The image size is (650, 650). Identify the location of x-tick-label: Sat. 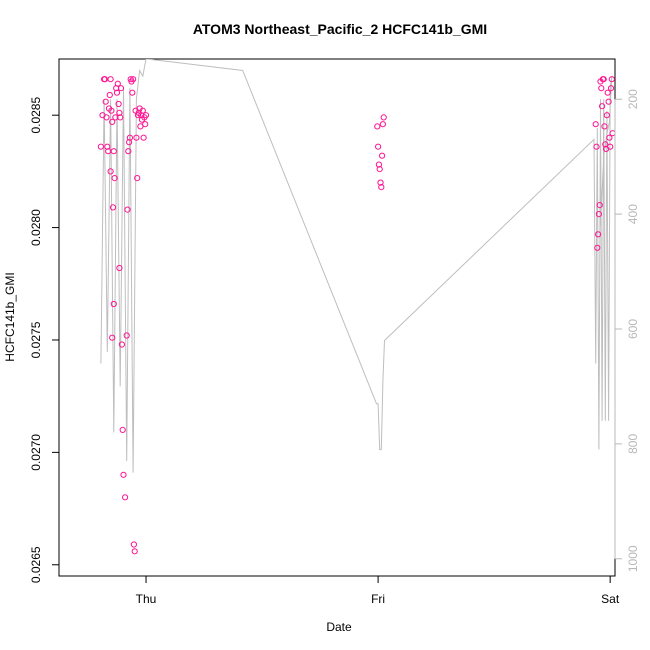
(610, 599).